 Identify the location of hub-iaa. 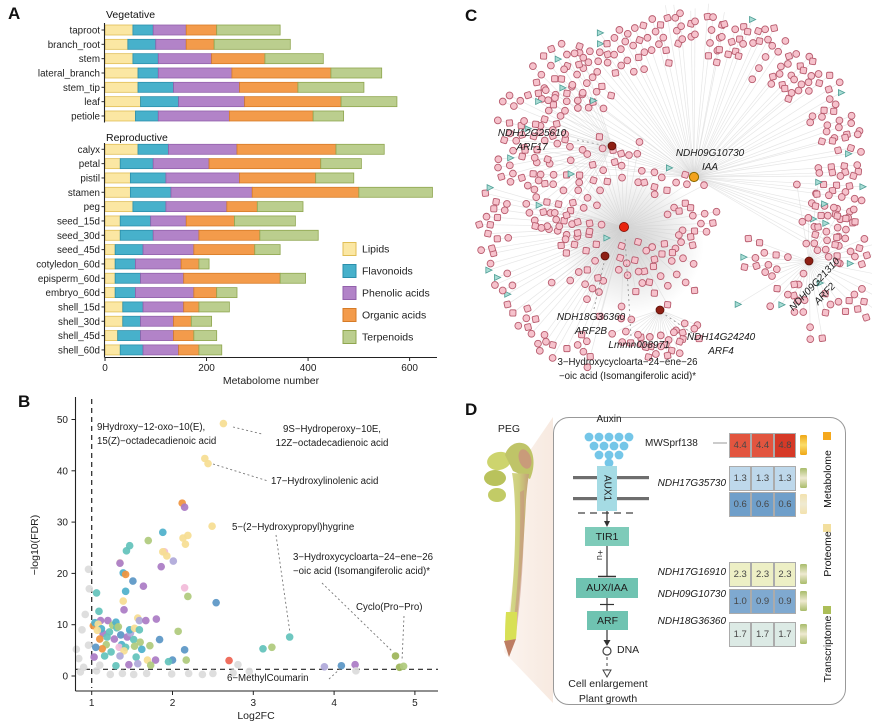
(694, 177).